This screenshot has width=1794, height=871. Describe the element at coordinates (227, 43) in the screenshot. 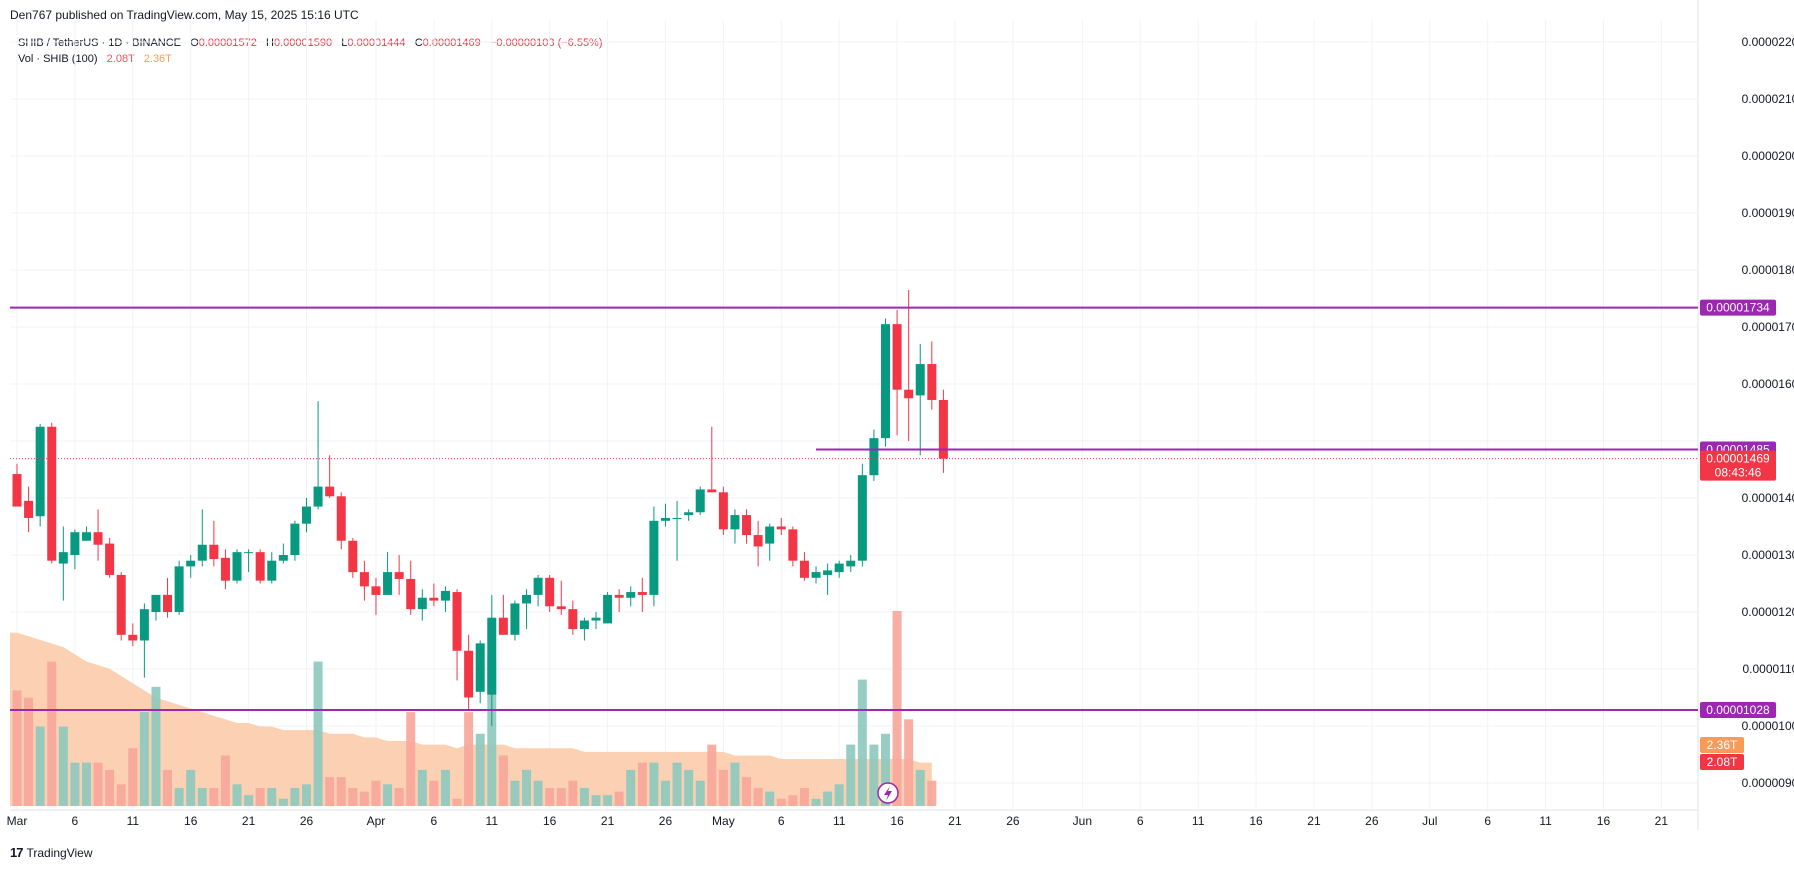

I see `legend-open-value: 0.00001572` at that location.